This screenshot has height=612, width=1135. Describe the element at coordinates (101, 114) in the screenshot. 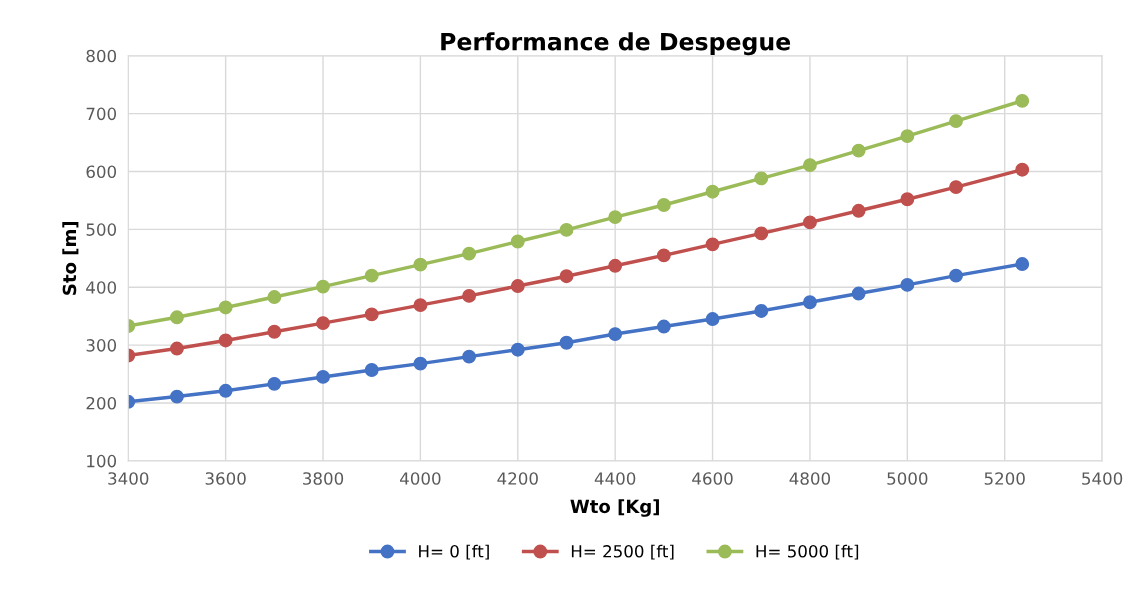

I see `y-tick-label: 700` at that location.